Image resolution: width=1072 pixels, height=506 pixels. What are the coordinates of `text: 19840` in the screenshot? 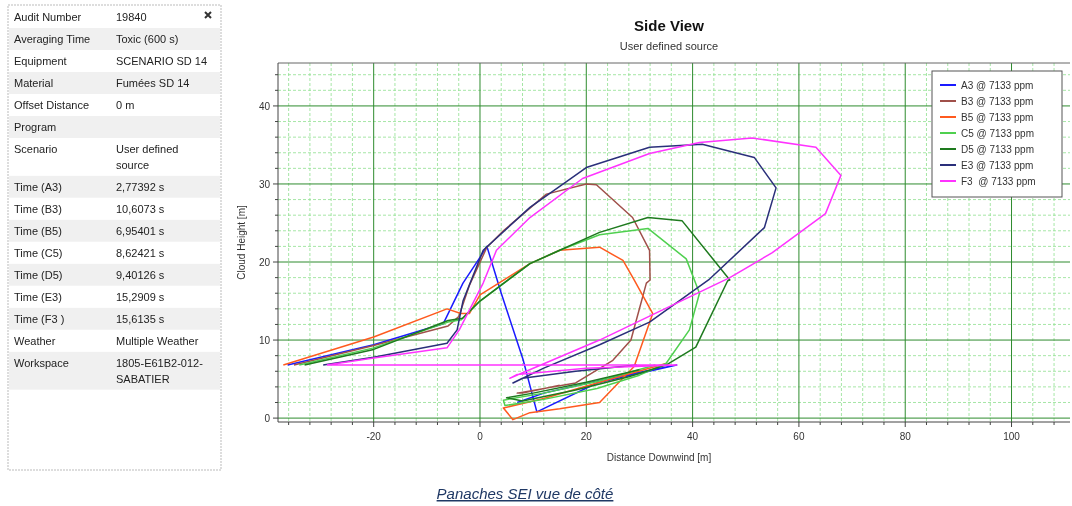 It's located at (131, 17).